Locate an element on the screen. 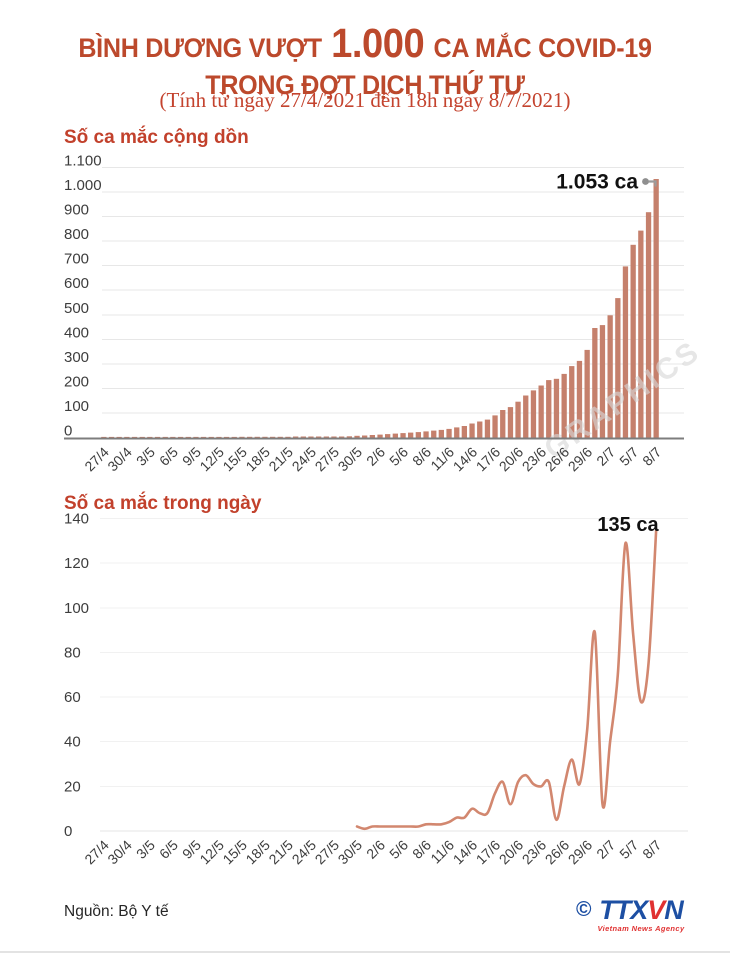 This screenshot has height=953, width=730. daily-cases-line is located at coordinates (506, 679).